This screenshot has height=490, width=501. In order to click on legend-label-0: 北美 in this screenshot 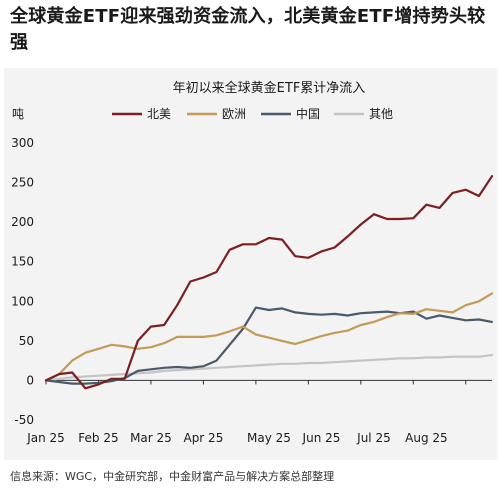, I will do `click(159, 114)`.